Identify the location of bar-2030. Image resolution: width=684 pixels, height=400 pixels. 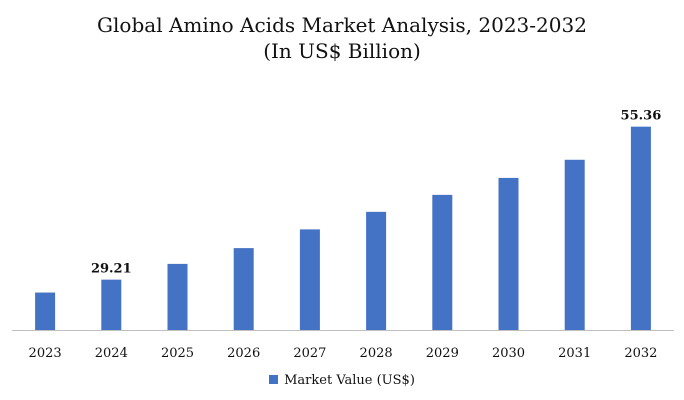
(508, 253).